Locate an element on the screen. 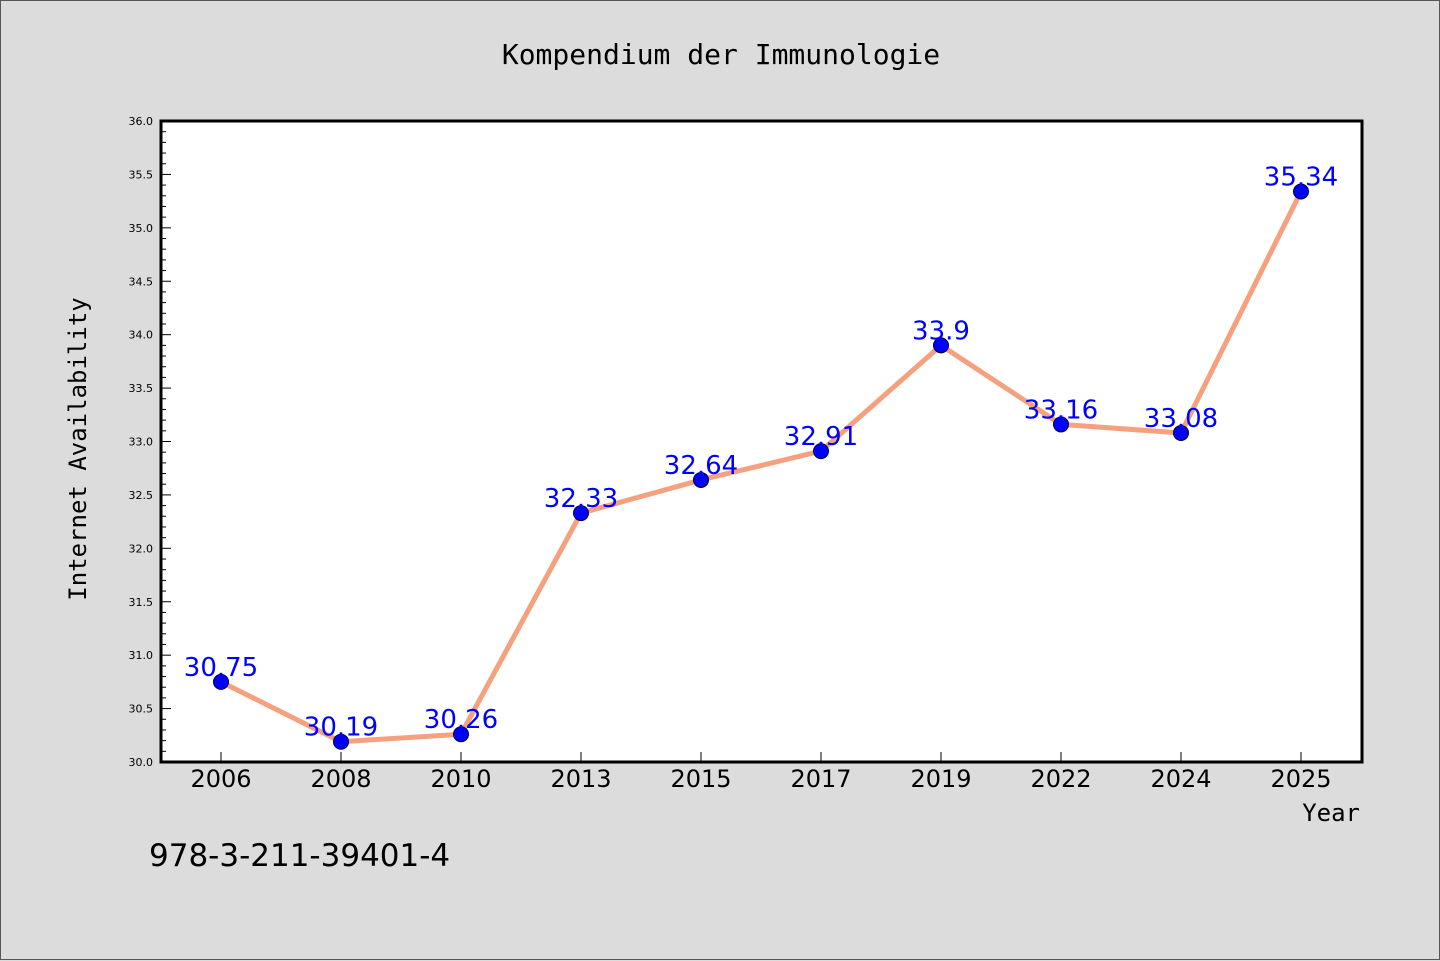 The width and height of the screenshot is (1440, 961). y-tick-label: 32.5 is located at coordinates (141, 495).